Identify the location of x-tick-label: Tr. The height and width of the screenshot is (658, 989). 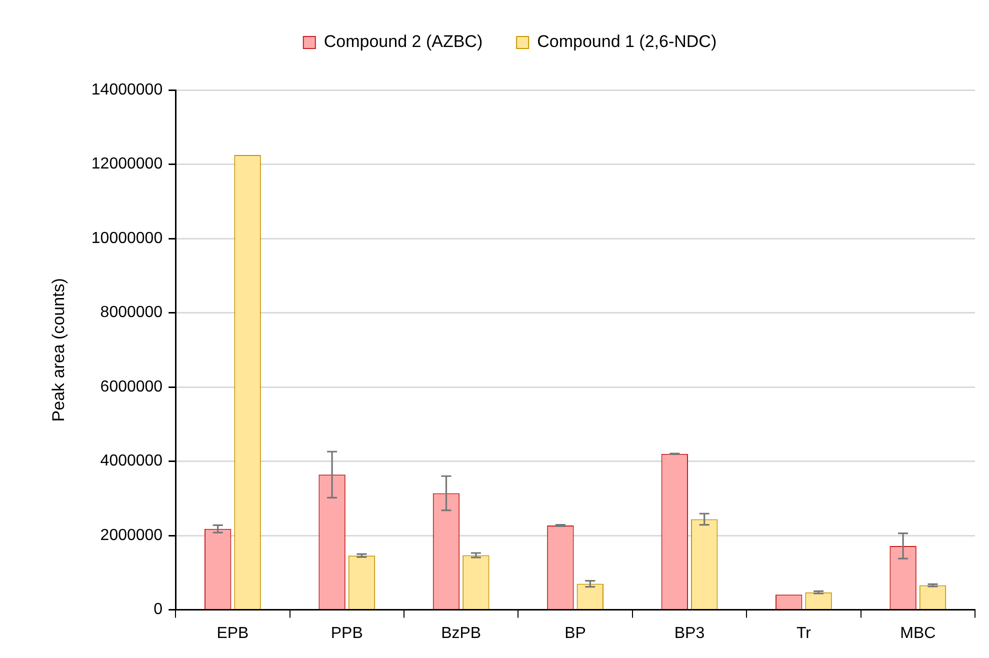
(804, 633).